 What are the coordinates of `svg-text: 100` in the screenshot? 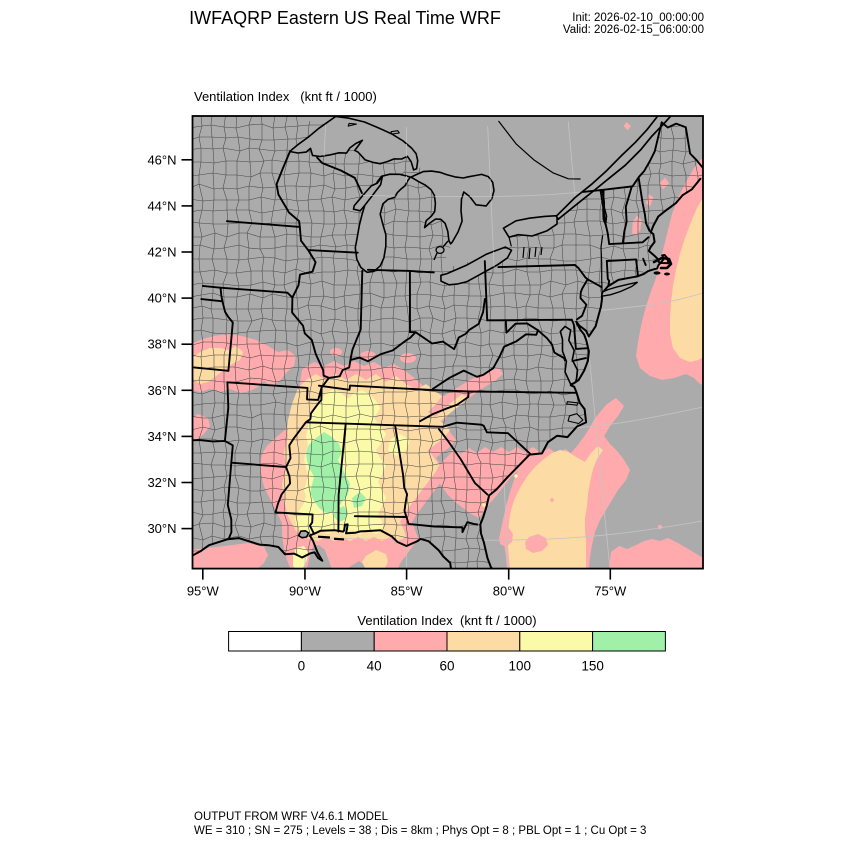 It's located at (520, 666).